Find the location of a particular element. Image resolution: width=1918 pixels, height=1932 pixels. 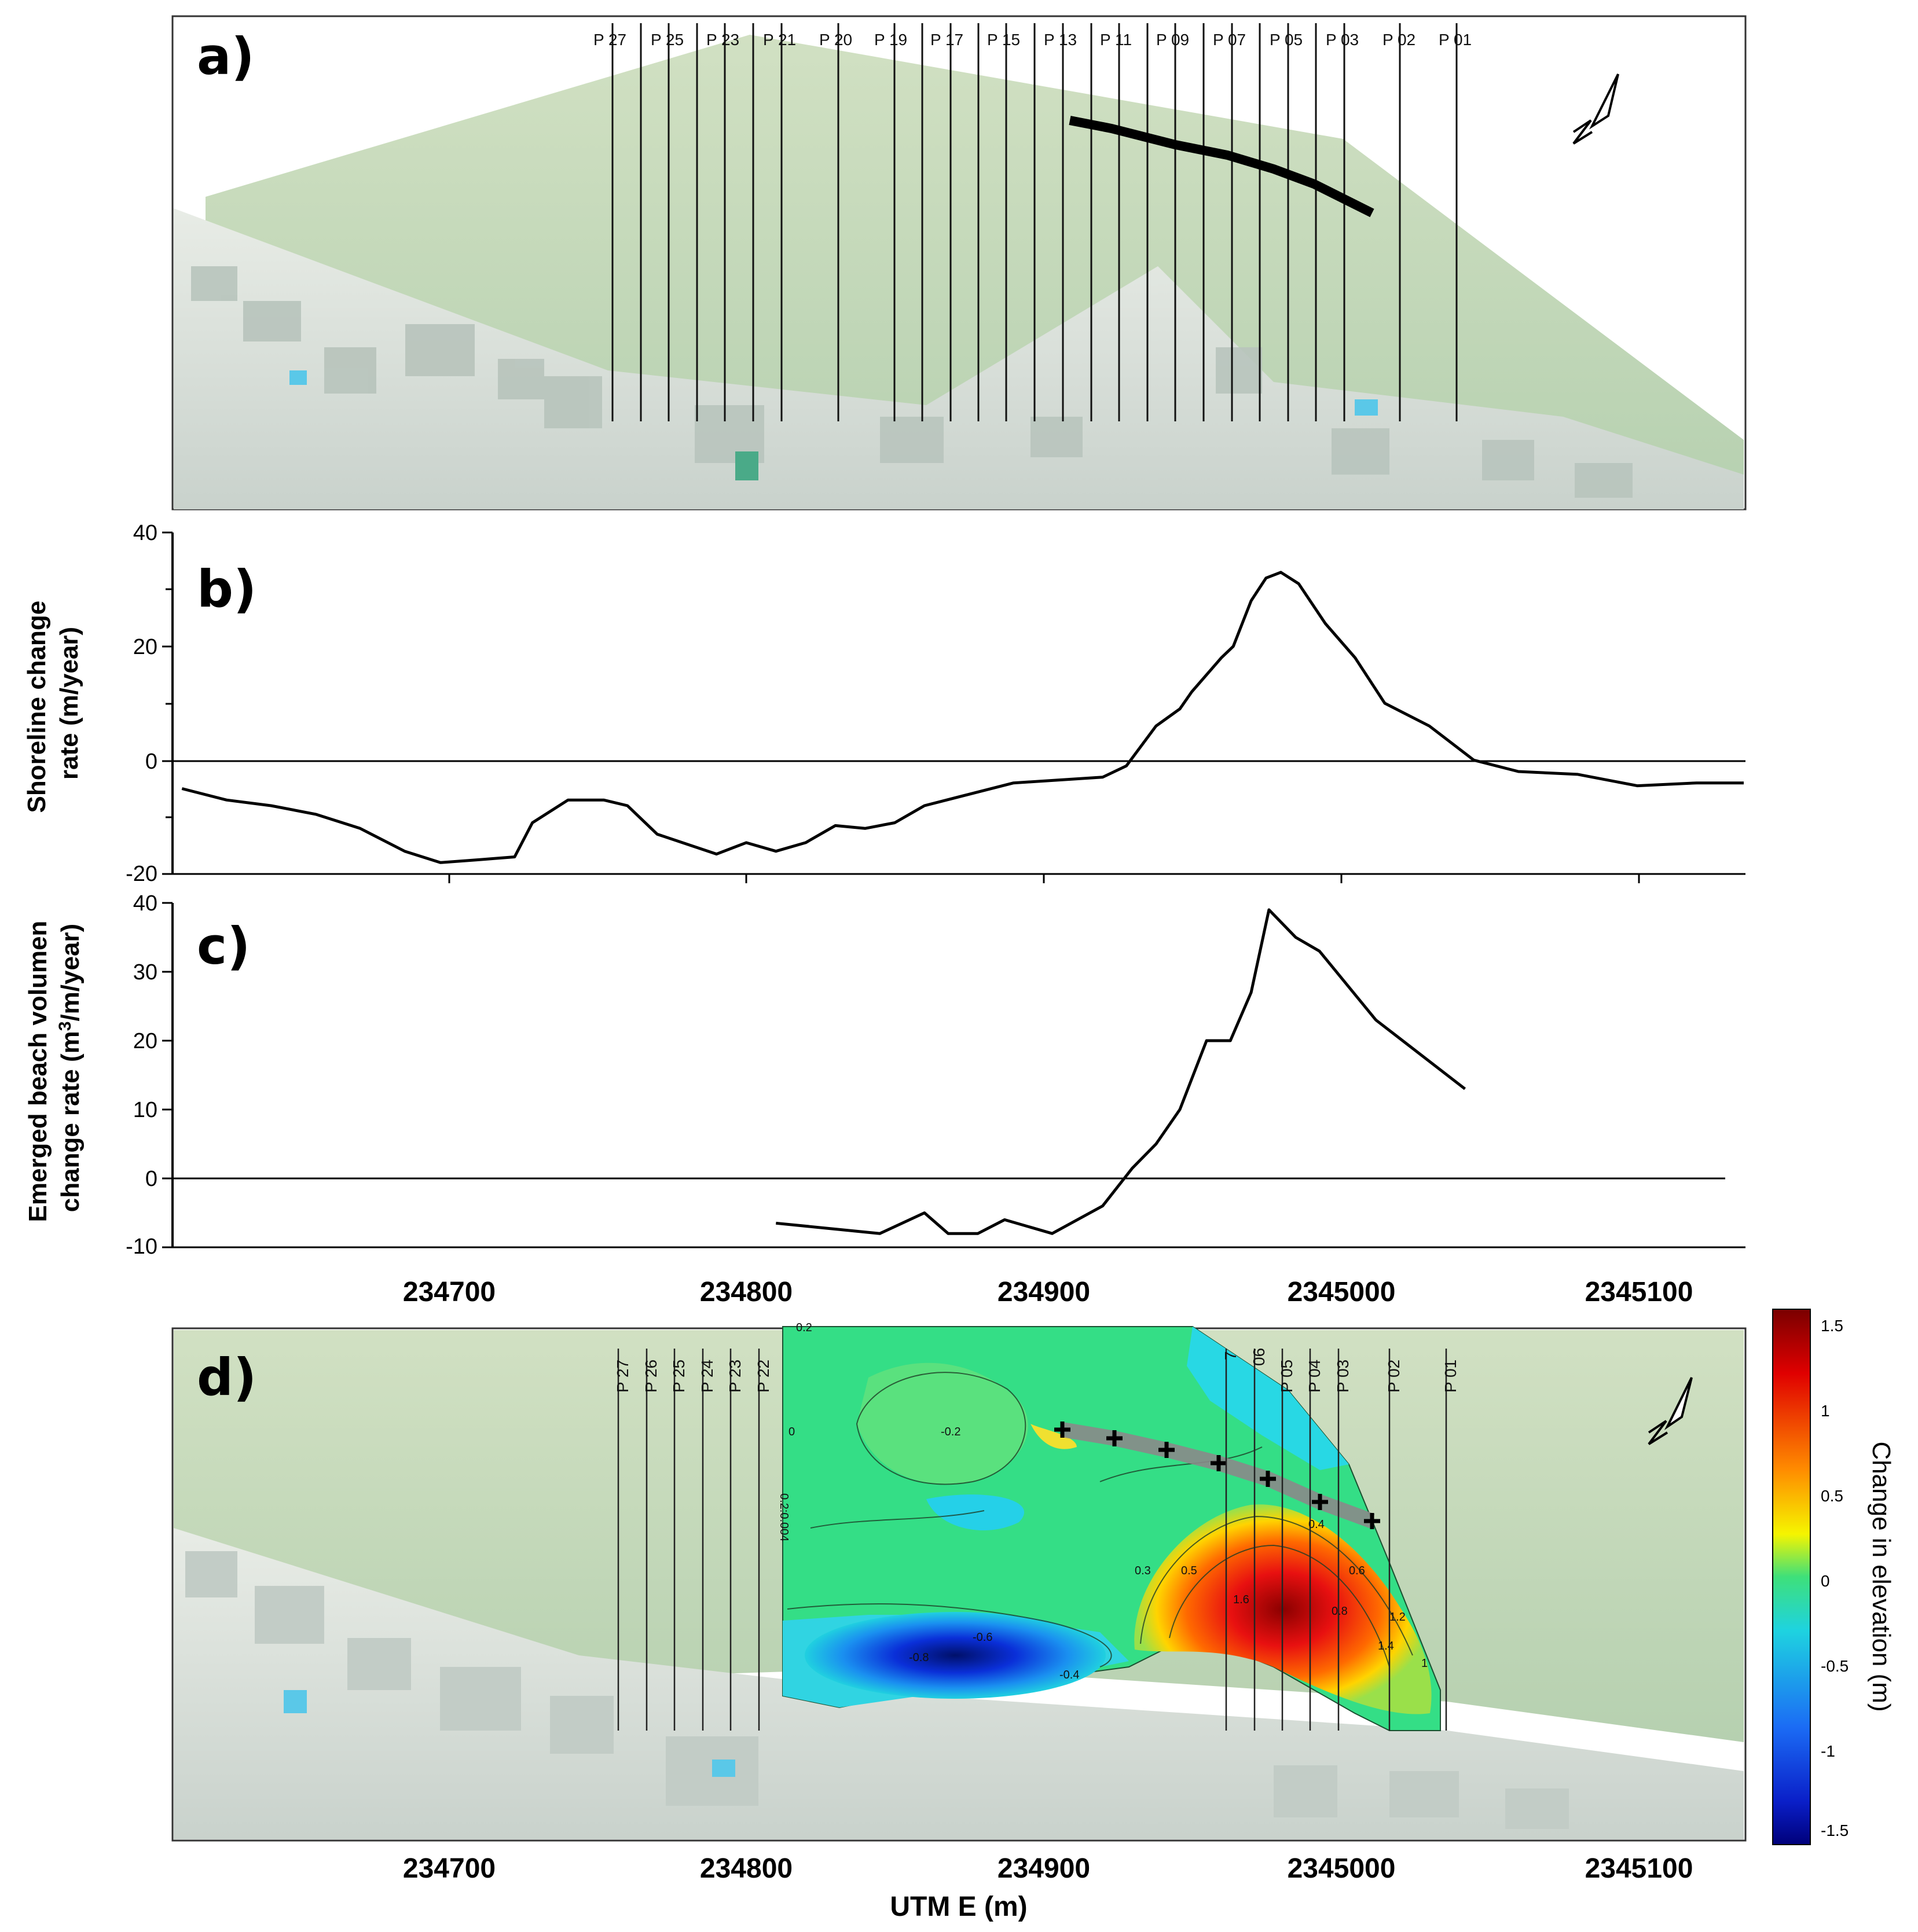

profile-label: P 11 is located at coordinates (1116, 40).